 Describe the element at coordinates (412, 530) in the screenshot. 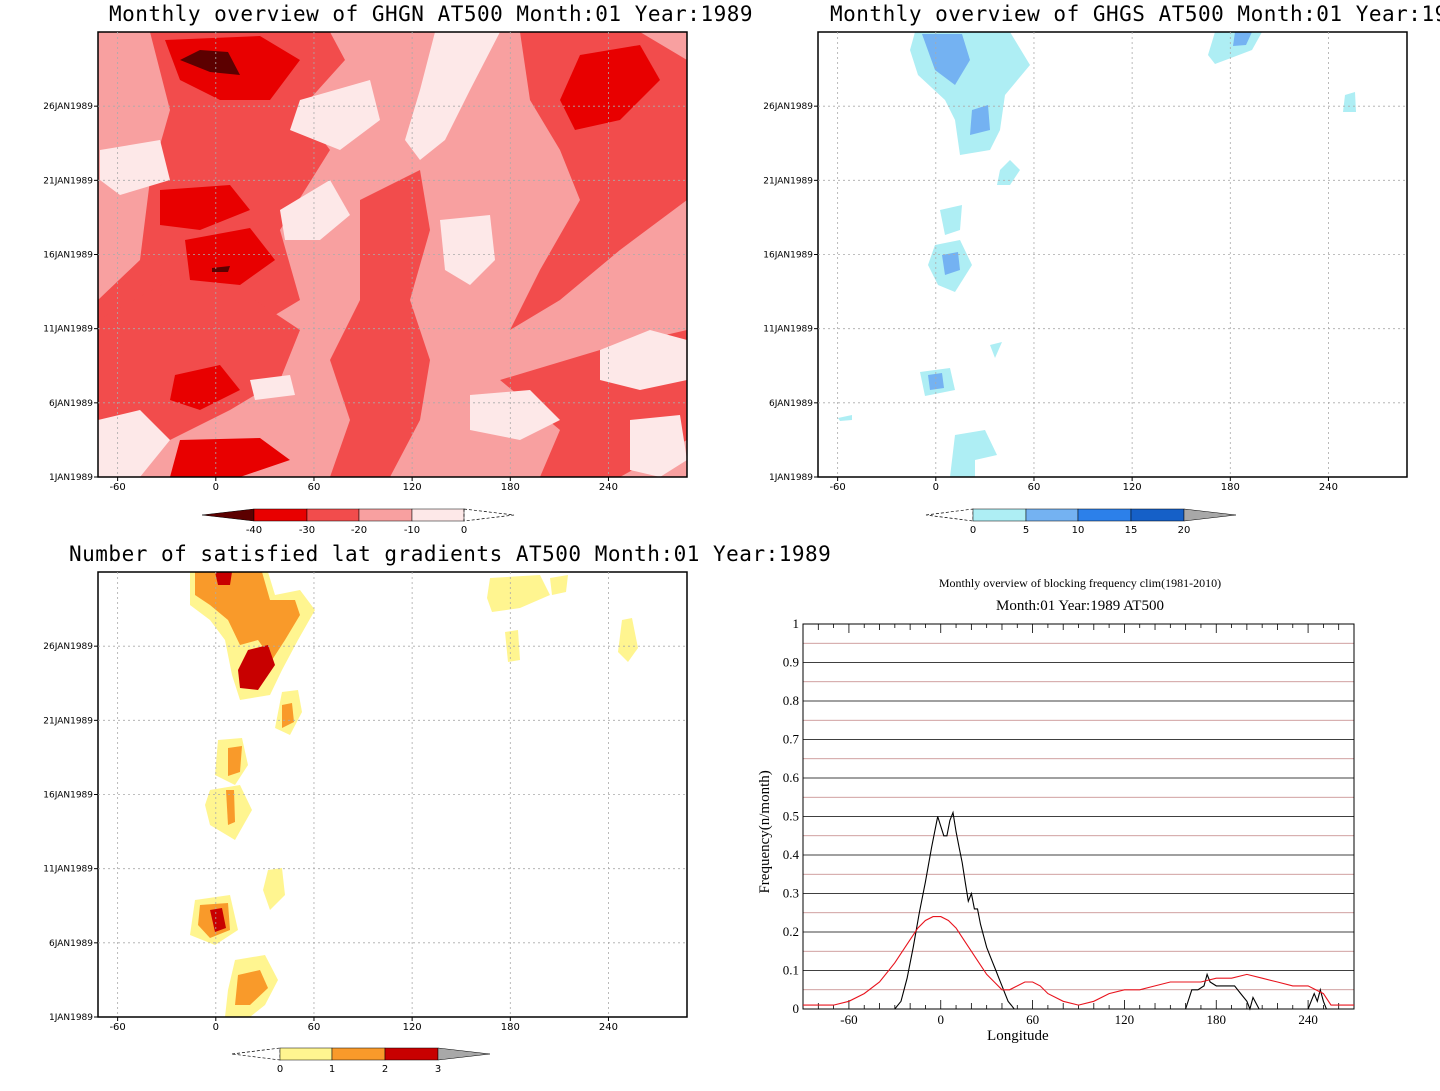

I see `colorbar-label: -10` at that location.